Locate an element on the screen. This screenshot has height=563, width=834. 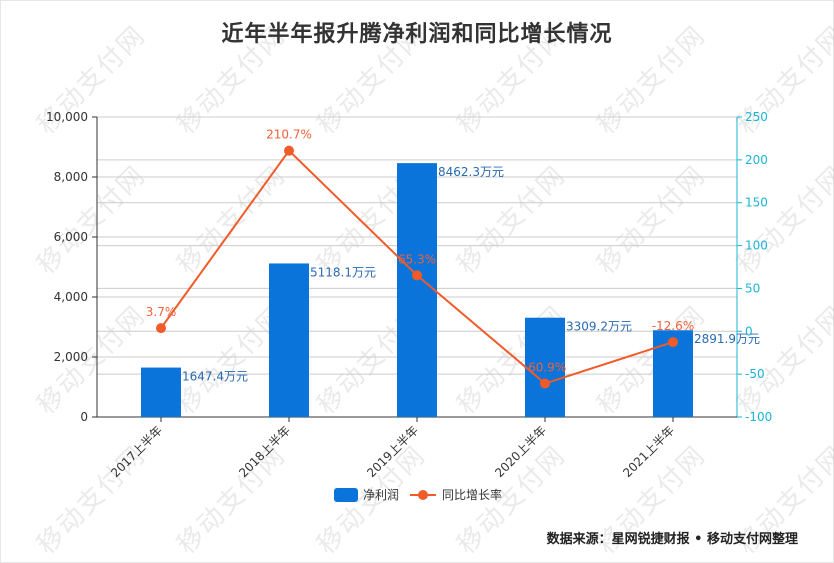
right-axis-tick-label: 200 is located at coordinates (756, 160).